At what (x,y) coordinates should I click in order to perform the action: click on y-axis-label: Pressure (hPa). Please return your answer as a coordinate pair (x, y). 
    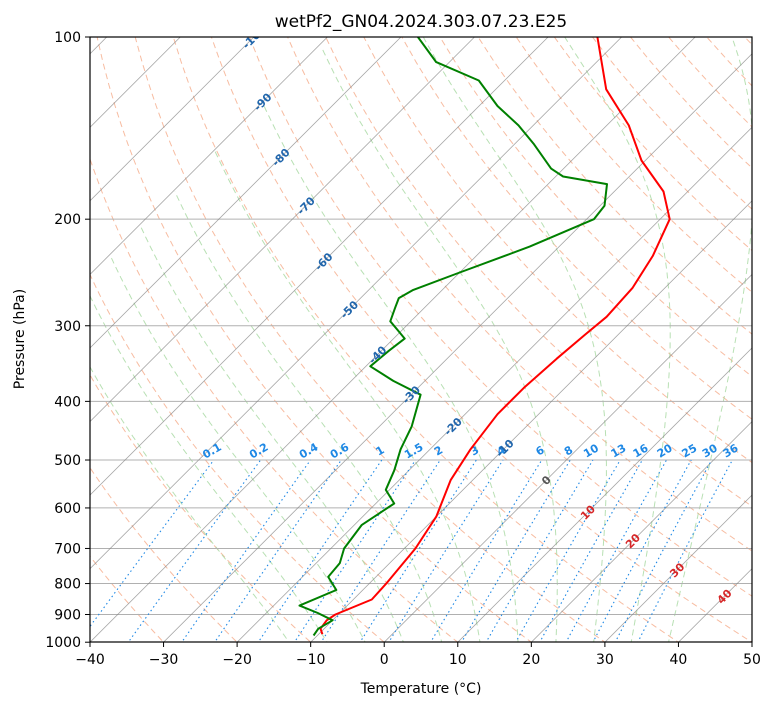
    Looking at the image, I should click on (20, 339).